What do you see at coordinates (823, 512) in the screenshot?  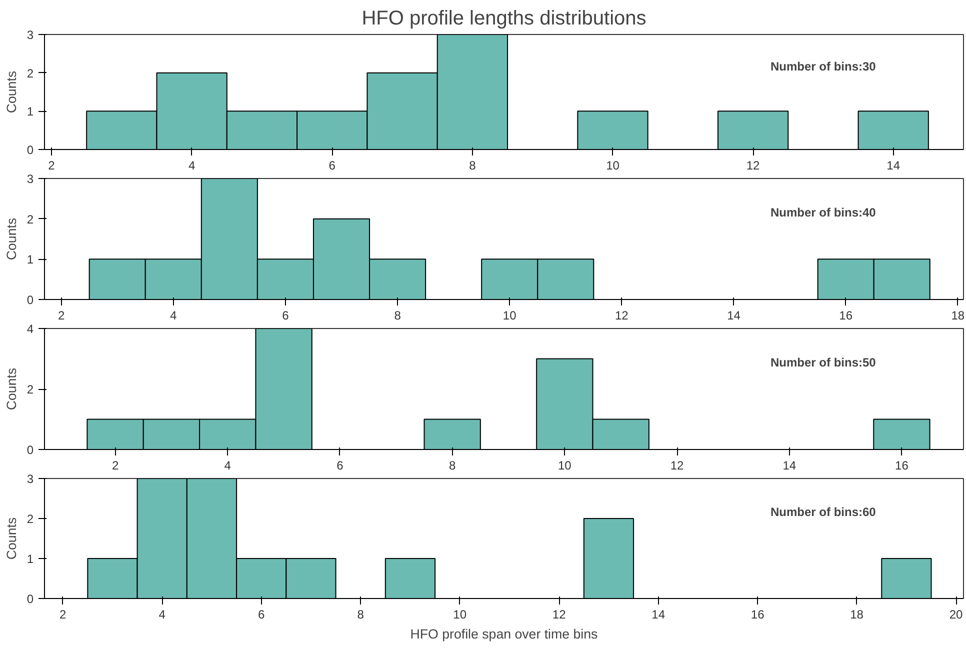 I see `annotation: Number of bins:60` at bounding box center [823, 512].